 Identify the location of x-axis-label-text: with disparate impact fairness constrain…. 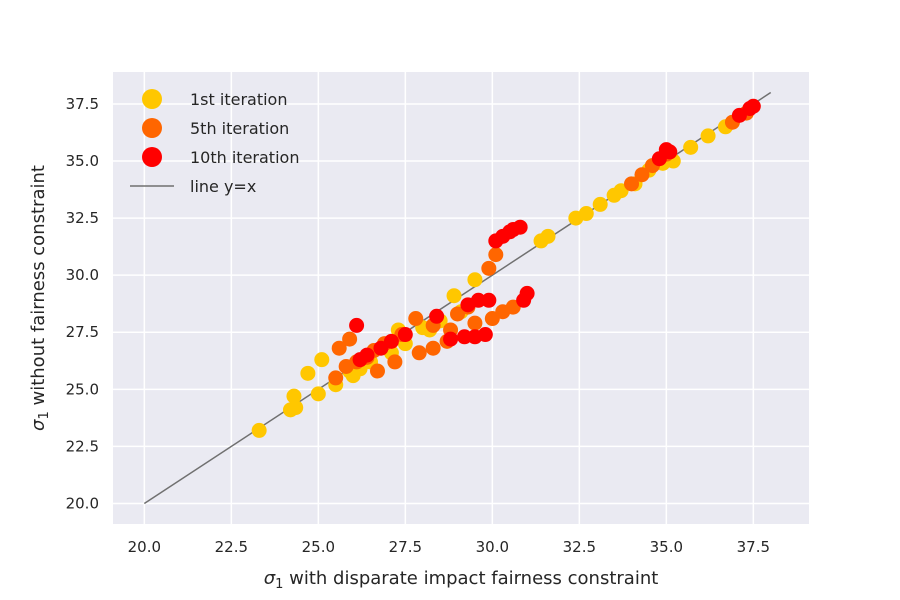
(470, 578).